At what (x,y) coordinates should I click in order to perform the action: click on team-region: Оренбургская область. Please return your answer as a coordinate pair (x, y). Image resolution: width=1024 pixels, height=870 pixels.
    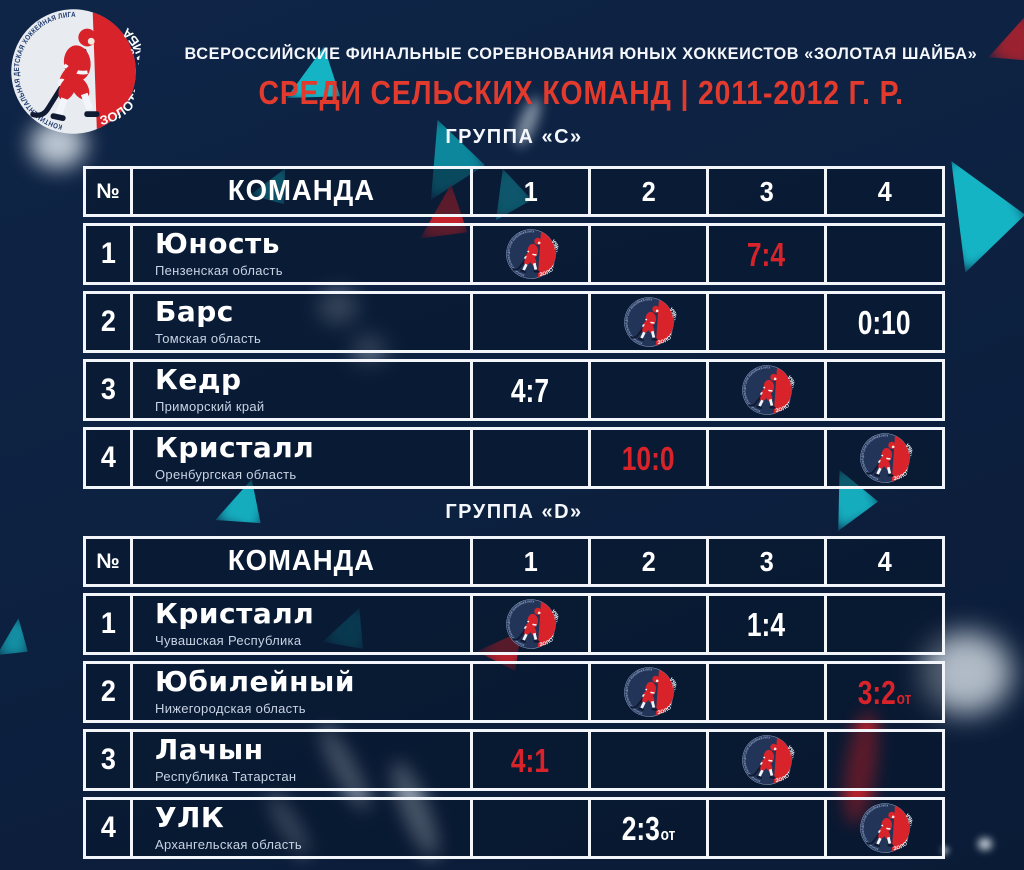
    Looking at the image, I should click on (226, 474).